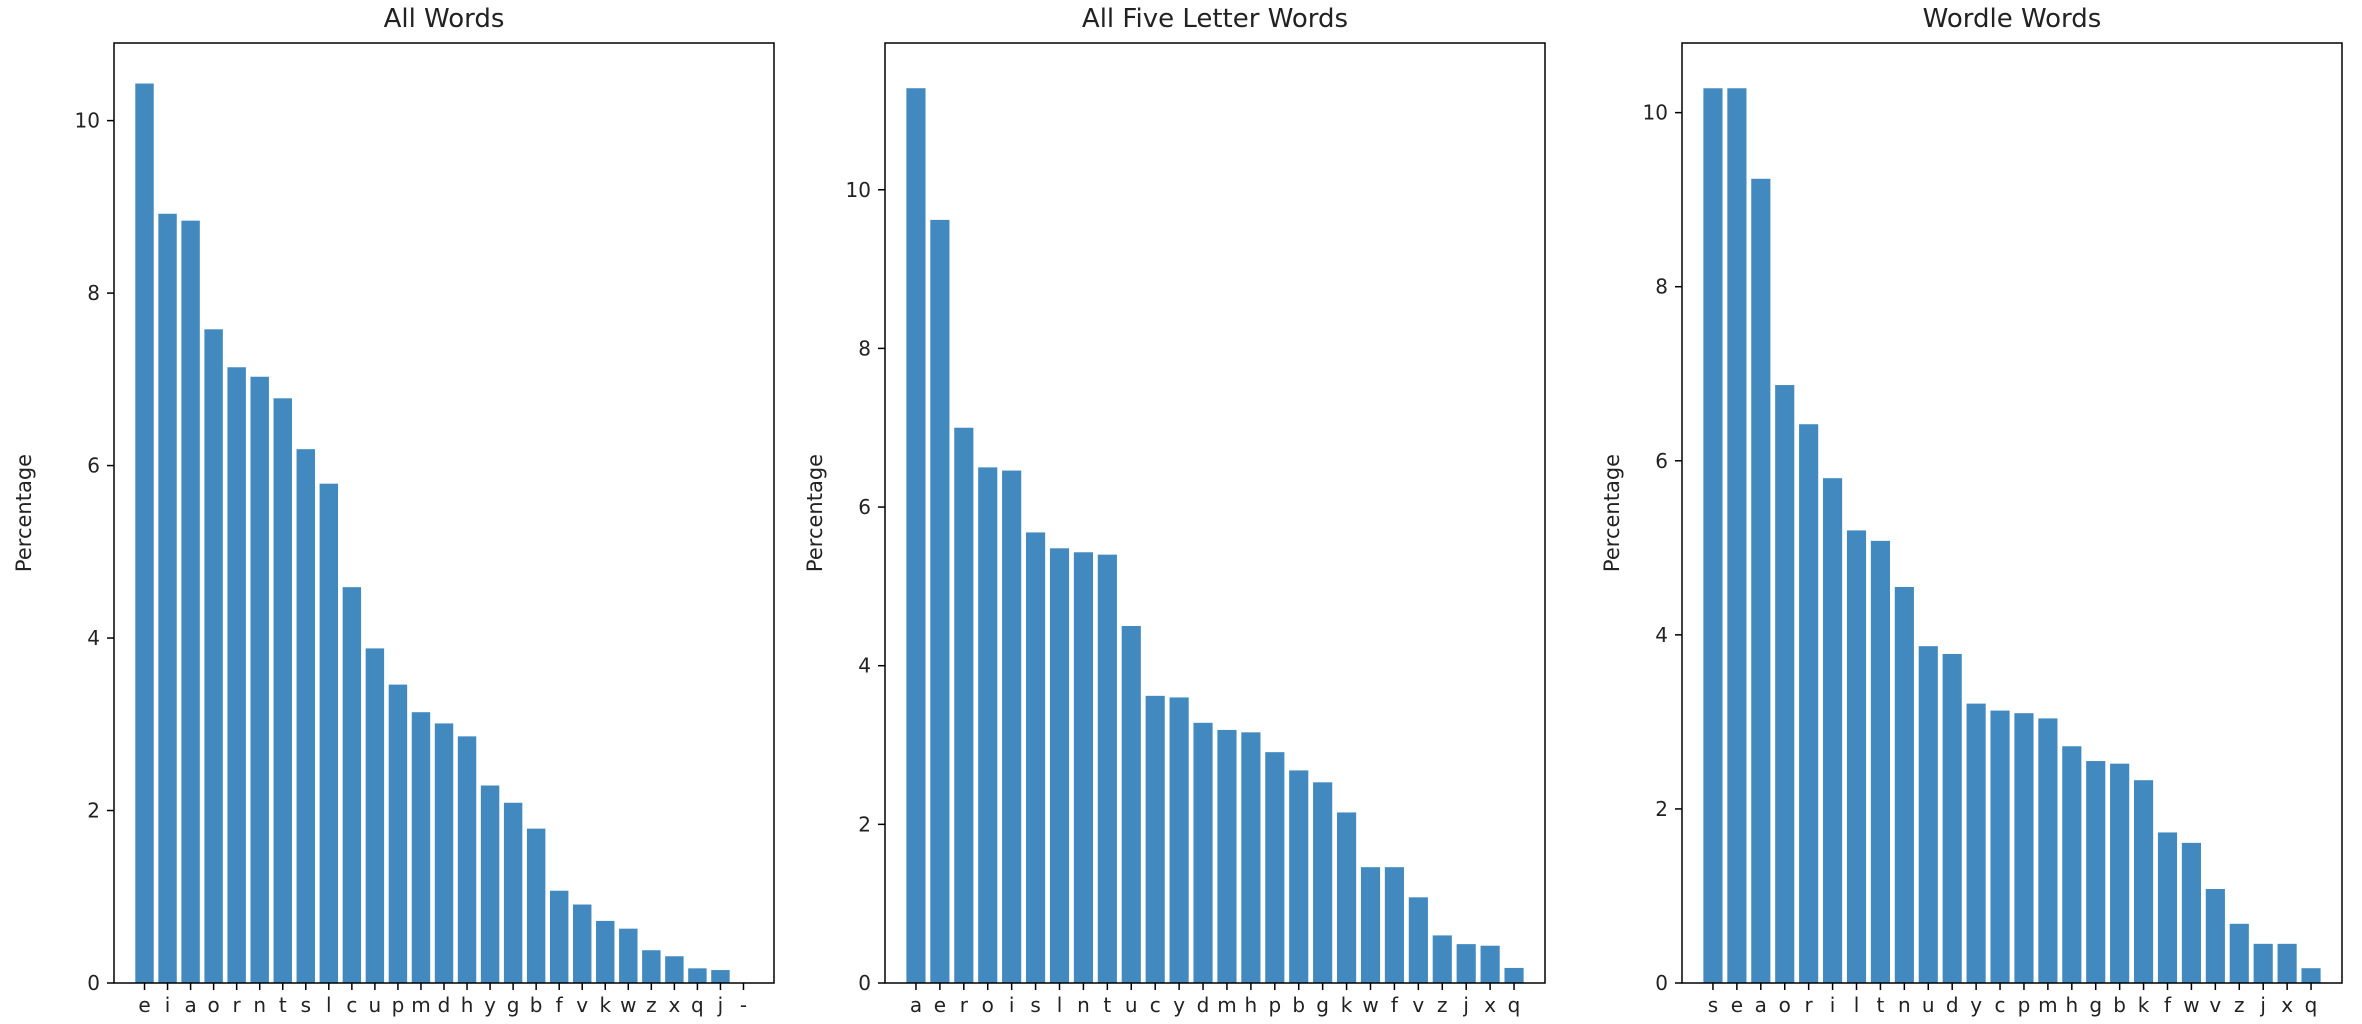 This screenshot has height=1024, width=2362. I want to click on x-tick-label: q, so click(697, 1005).